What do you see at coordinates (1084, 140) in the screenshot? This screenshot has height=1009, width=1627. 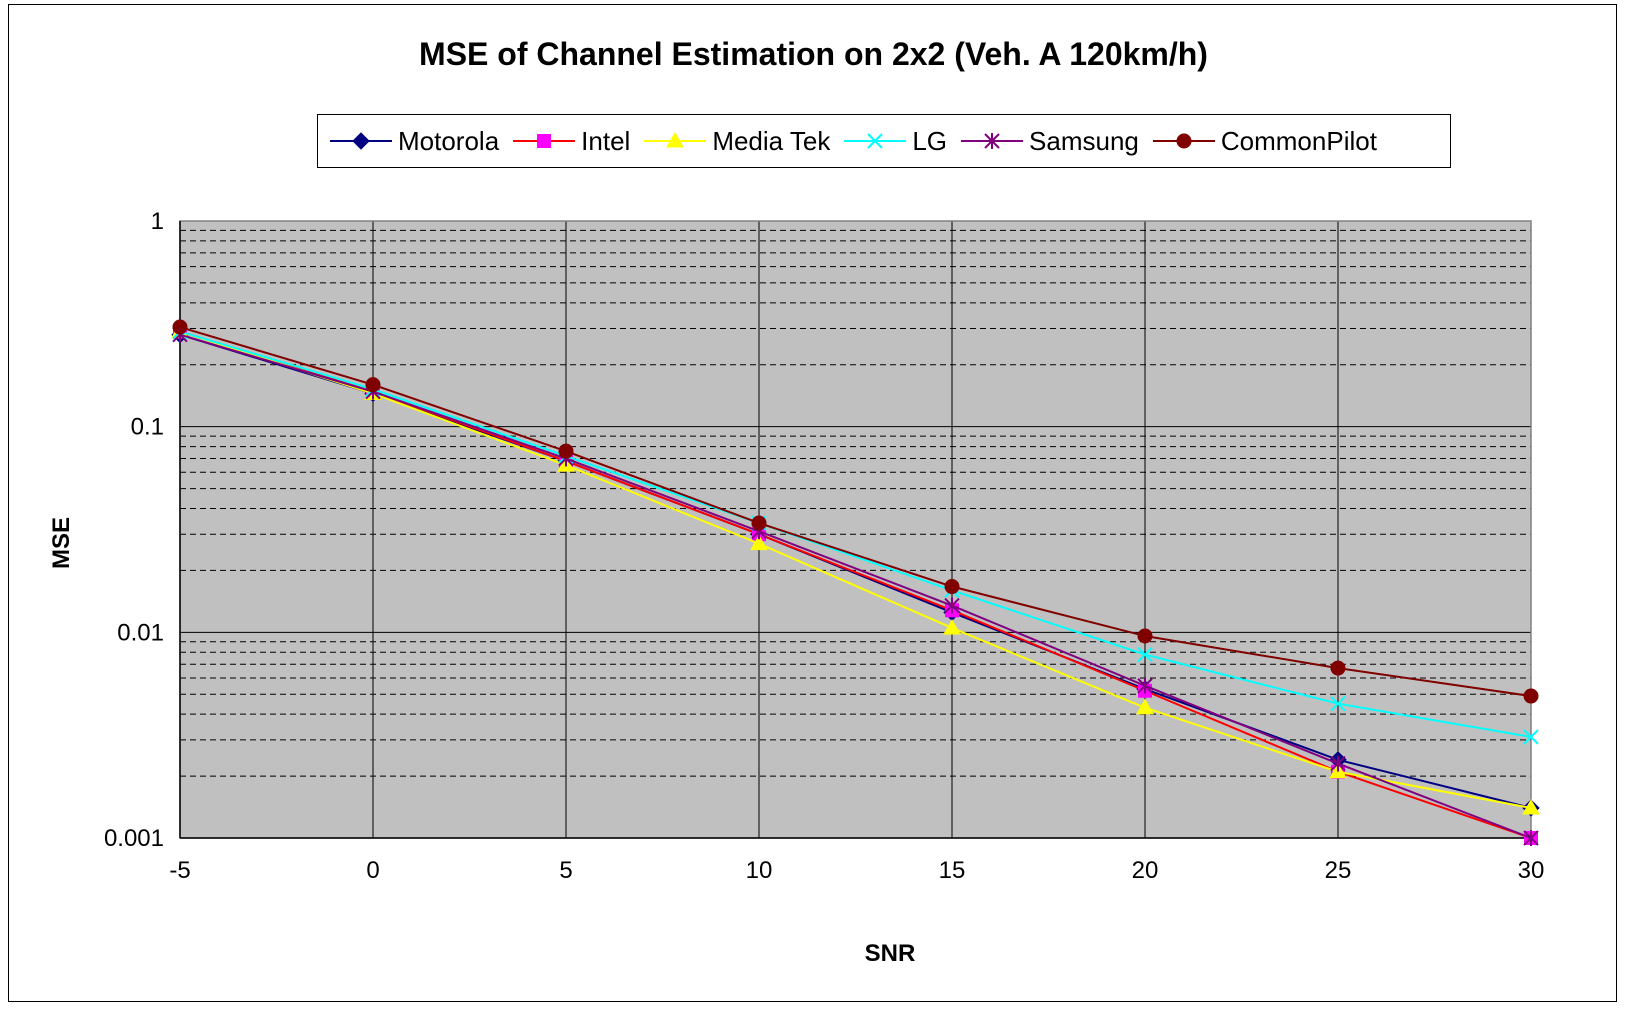 I see `legend-label: Samsung` at bounding box center [1084, 140].